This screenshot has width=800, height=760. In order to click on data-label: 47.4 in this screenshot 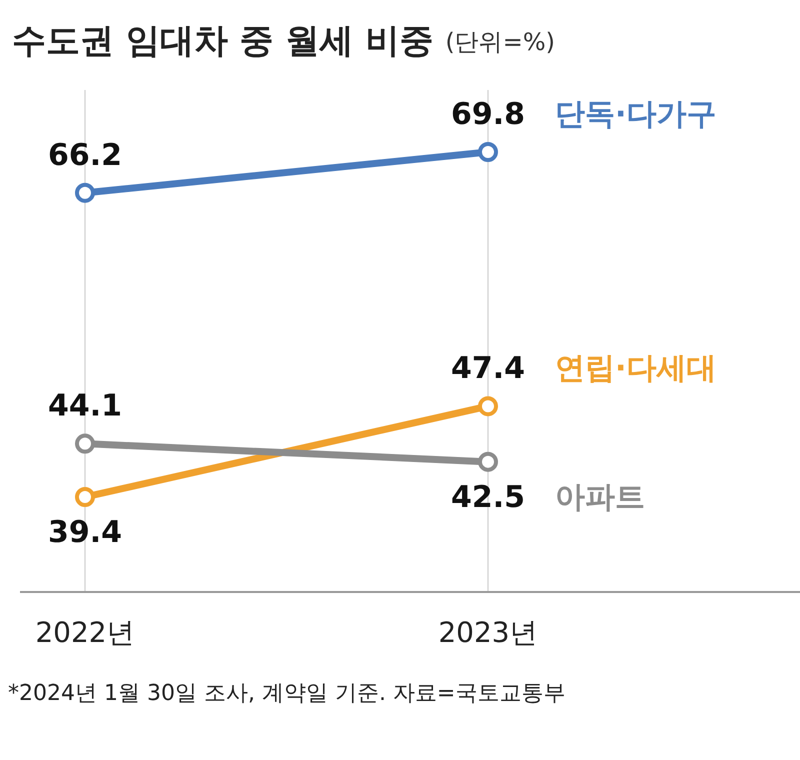, I will do `click(488, 368)`.